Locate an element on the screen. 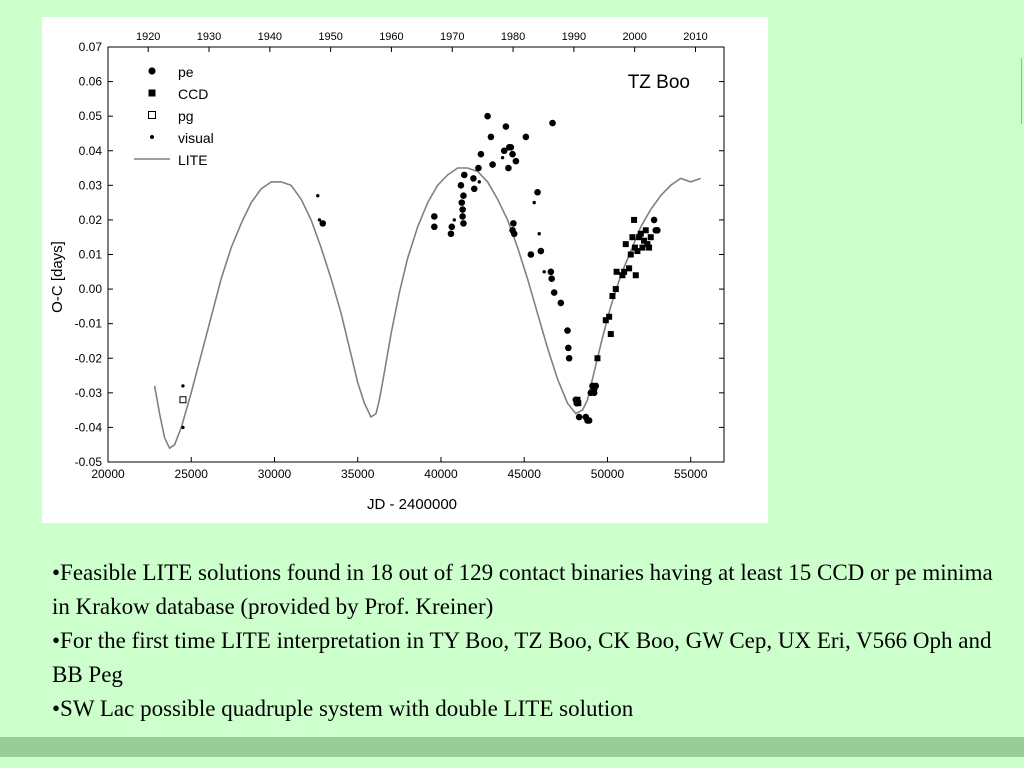 Image resolution: width=1024 pixels, height=768 pixels. legend-label: CCD is located at coordinates (193, 94).